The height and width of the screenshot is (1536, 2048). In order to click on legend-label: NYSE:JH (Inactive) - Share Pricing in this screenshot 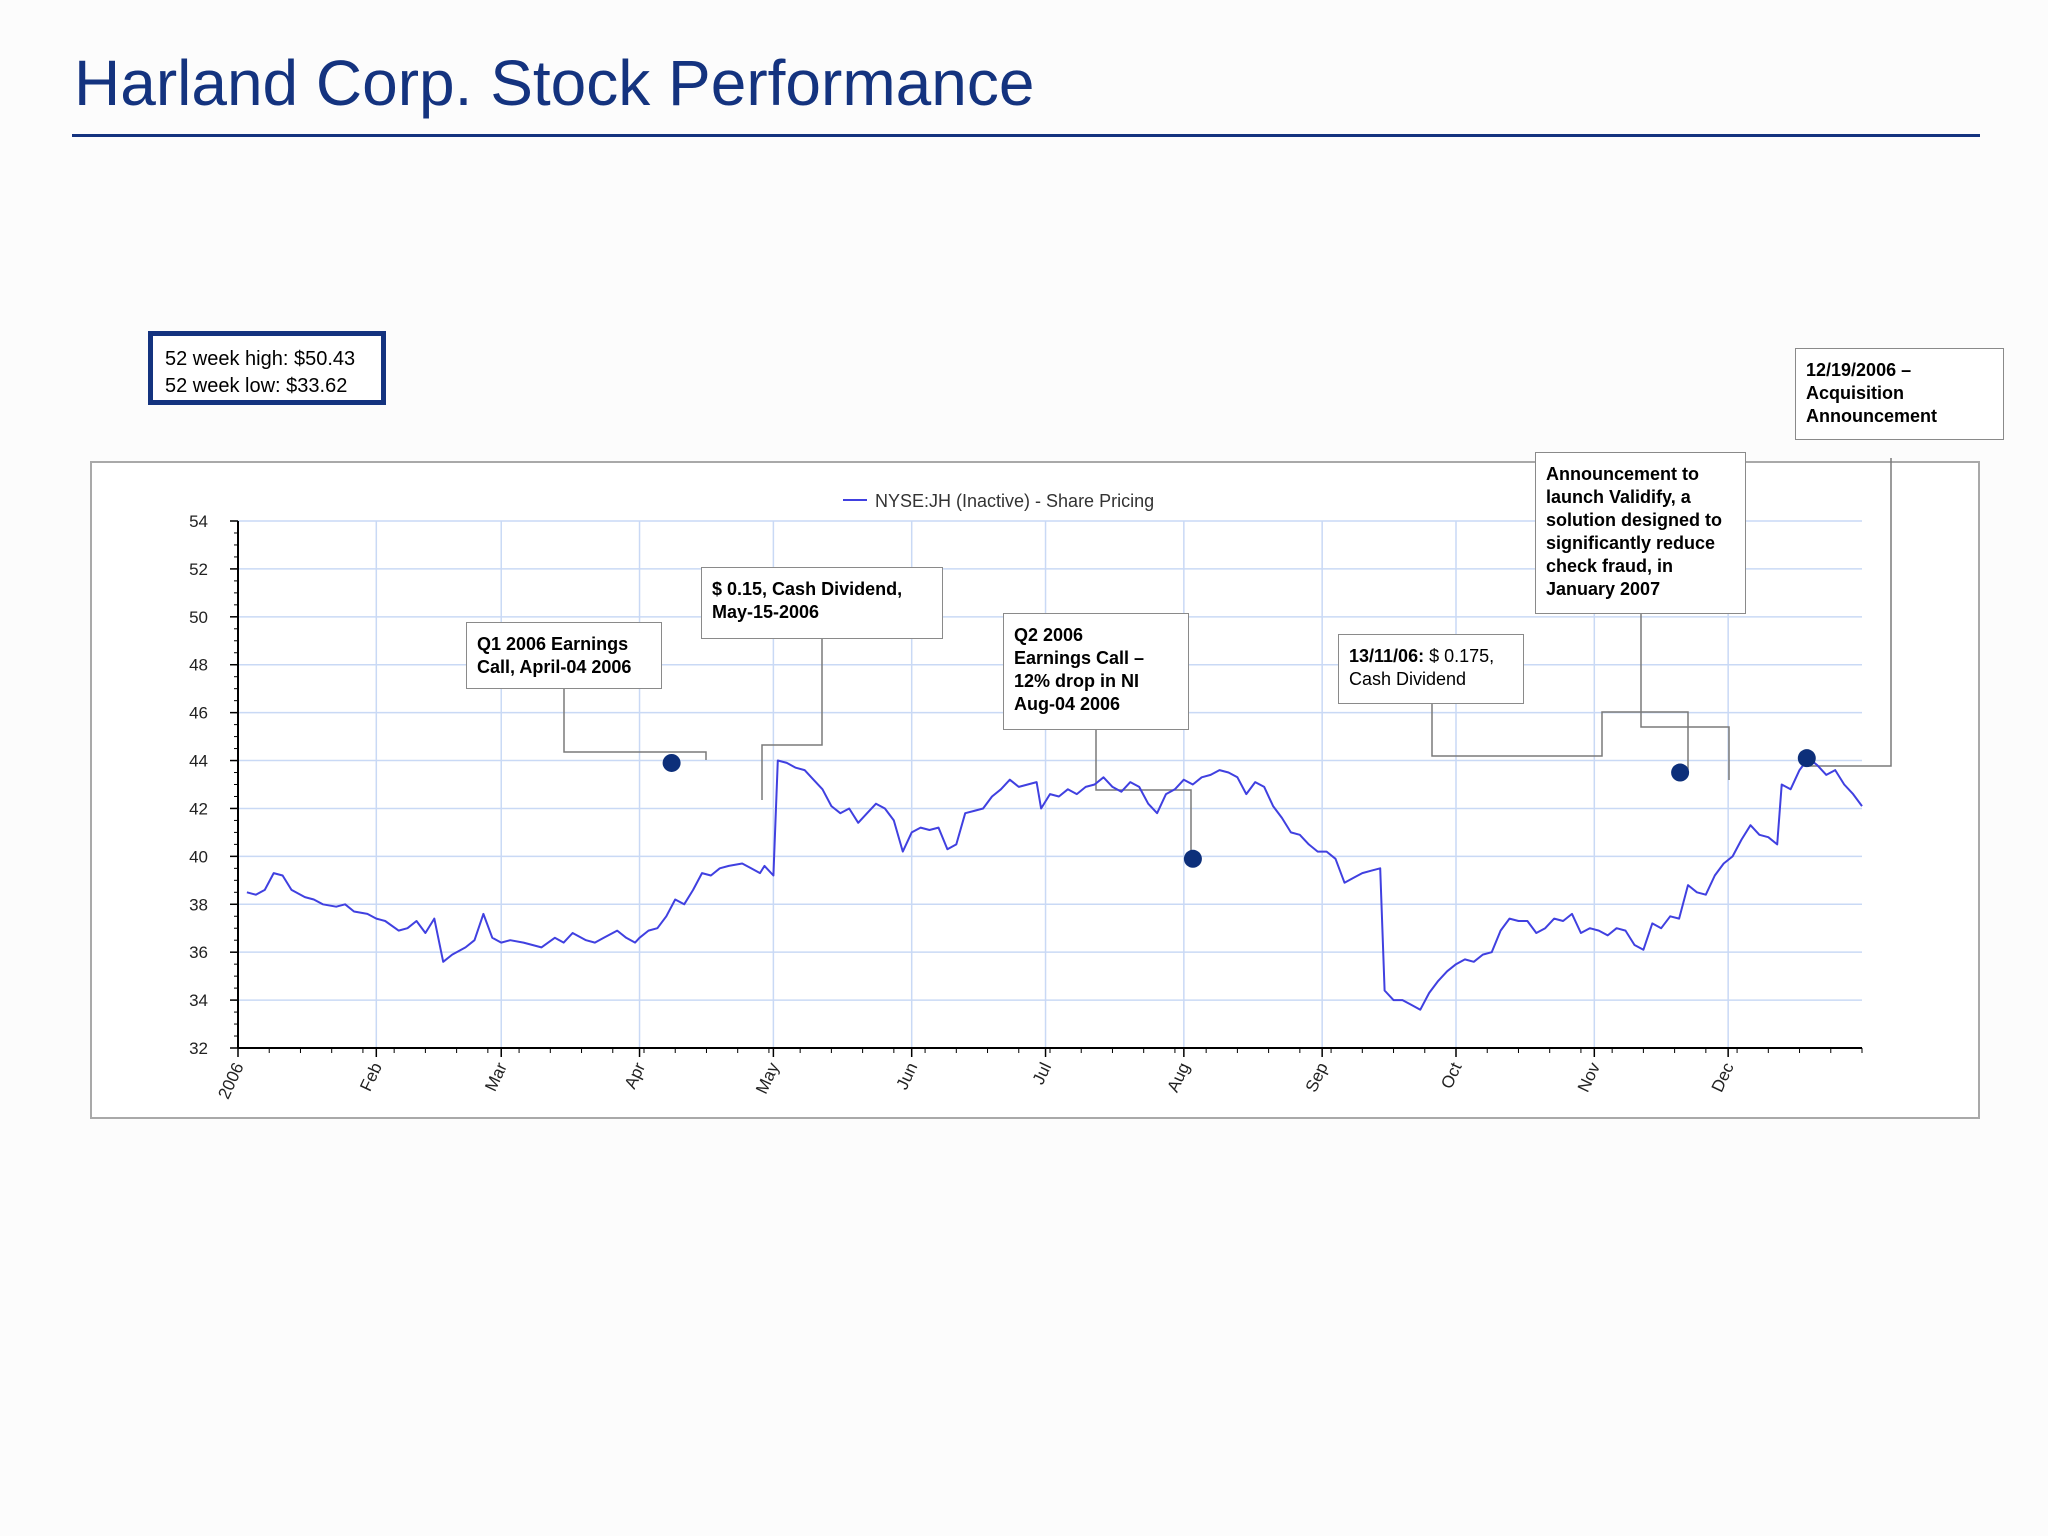, I will do `click(1014, 501)`.